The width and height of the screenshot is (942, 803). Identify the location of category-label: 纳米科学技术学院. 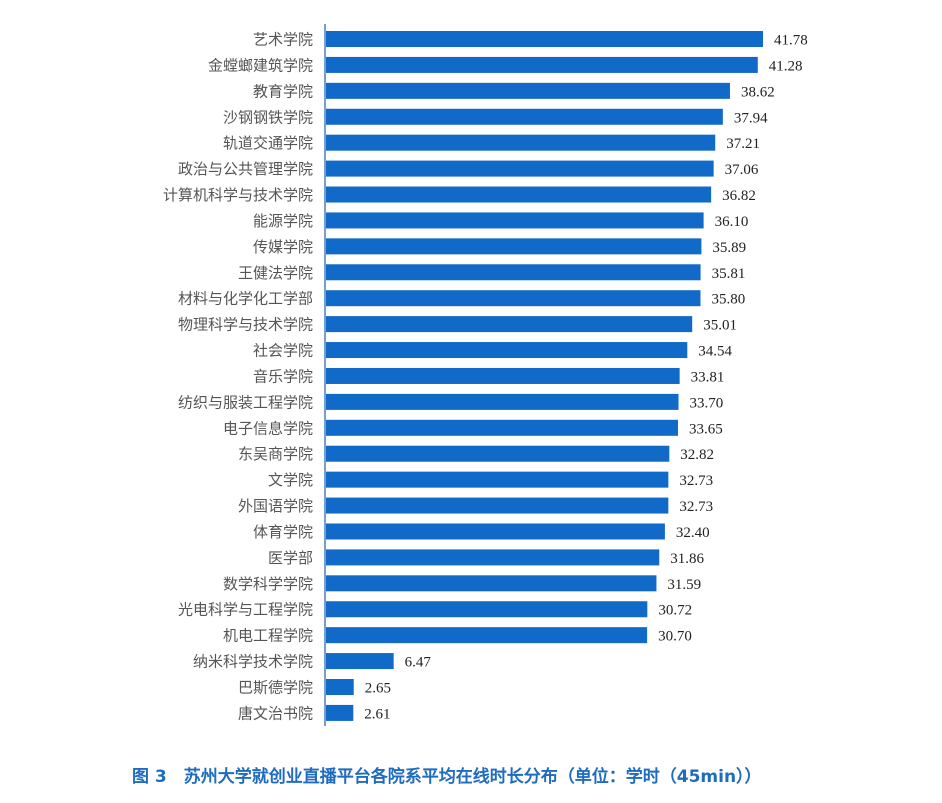
(253, 662).